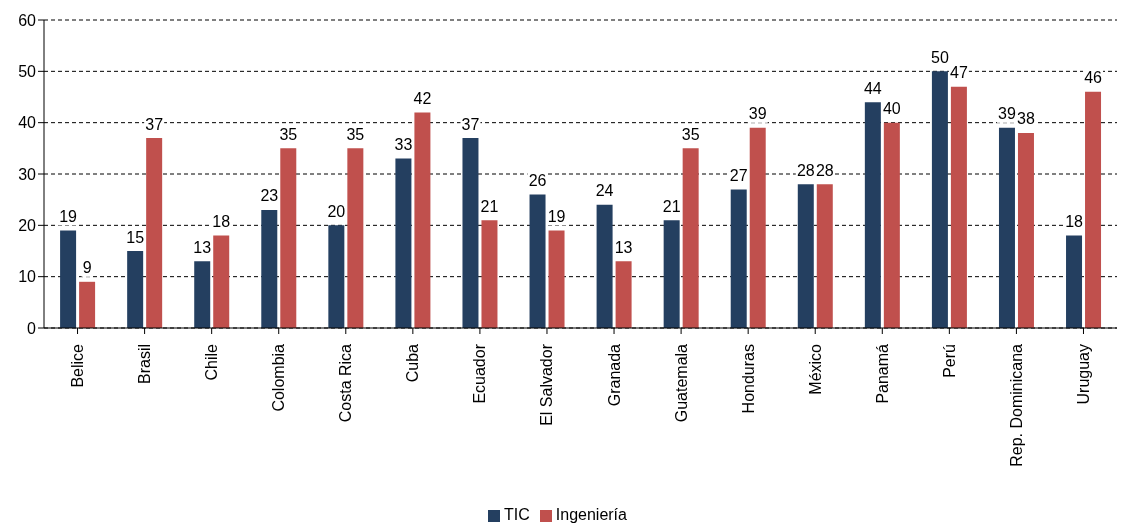 The image size is (1131, 524). Describe the element at coordinates (949, 361) in the screenshot. I see `x-tick-label: Perú` at that location.